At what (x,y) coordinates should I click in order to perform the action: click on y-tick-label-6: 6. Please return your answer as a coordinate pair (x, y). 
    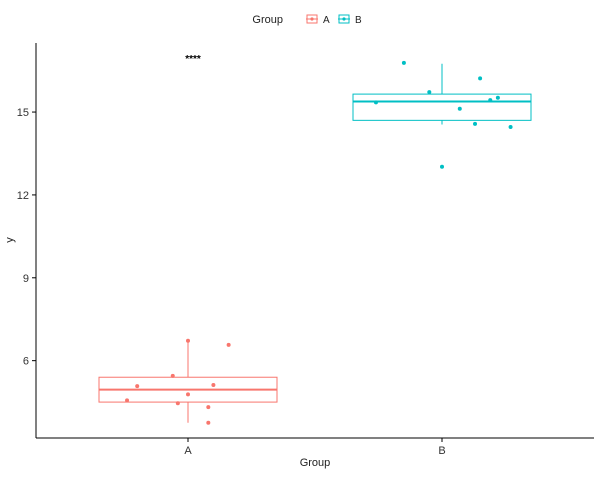
    Looking at the image, I should click on (26, 362).